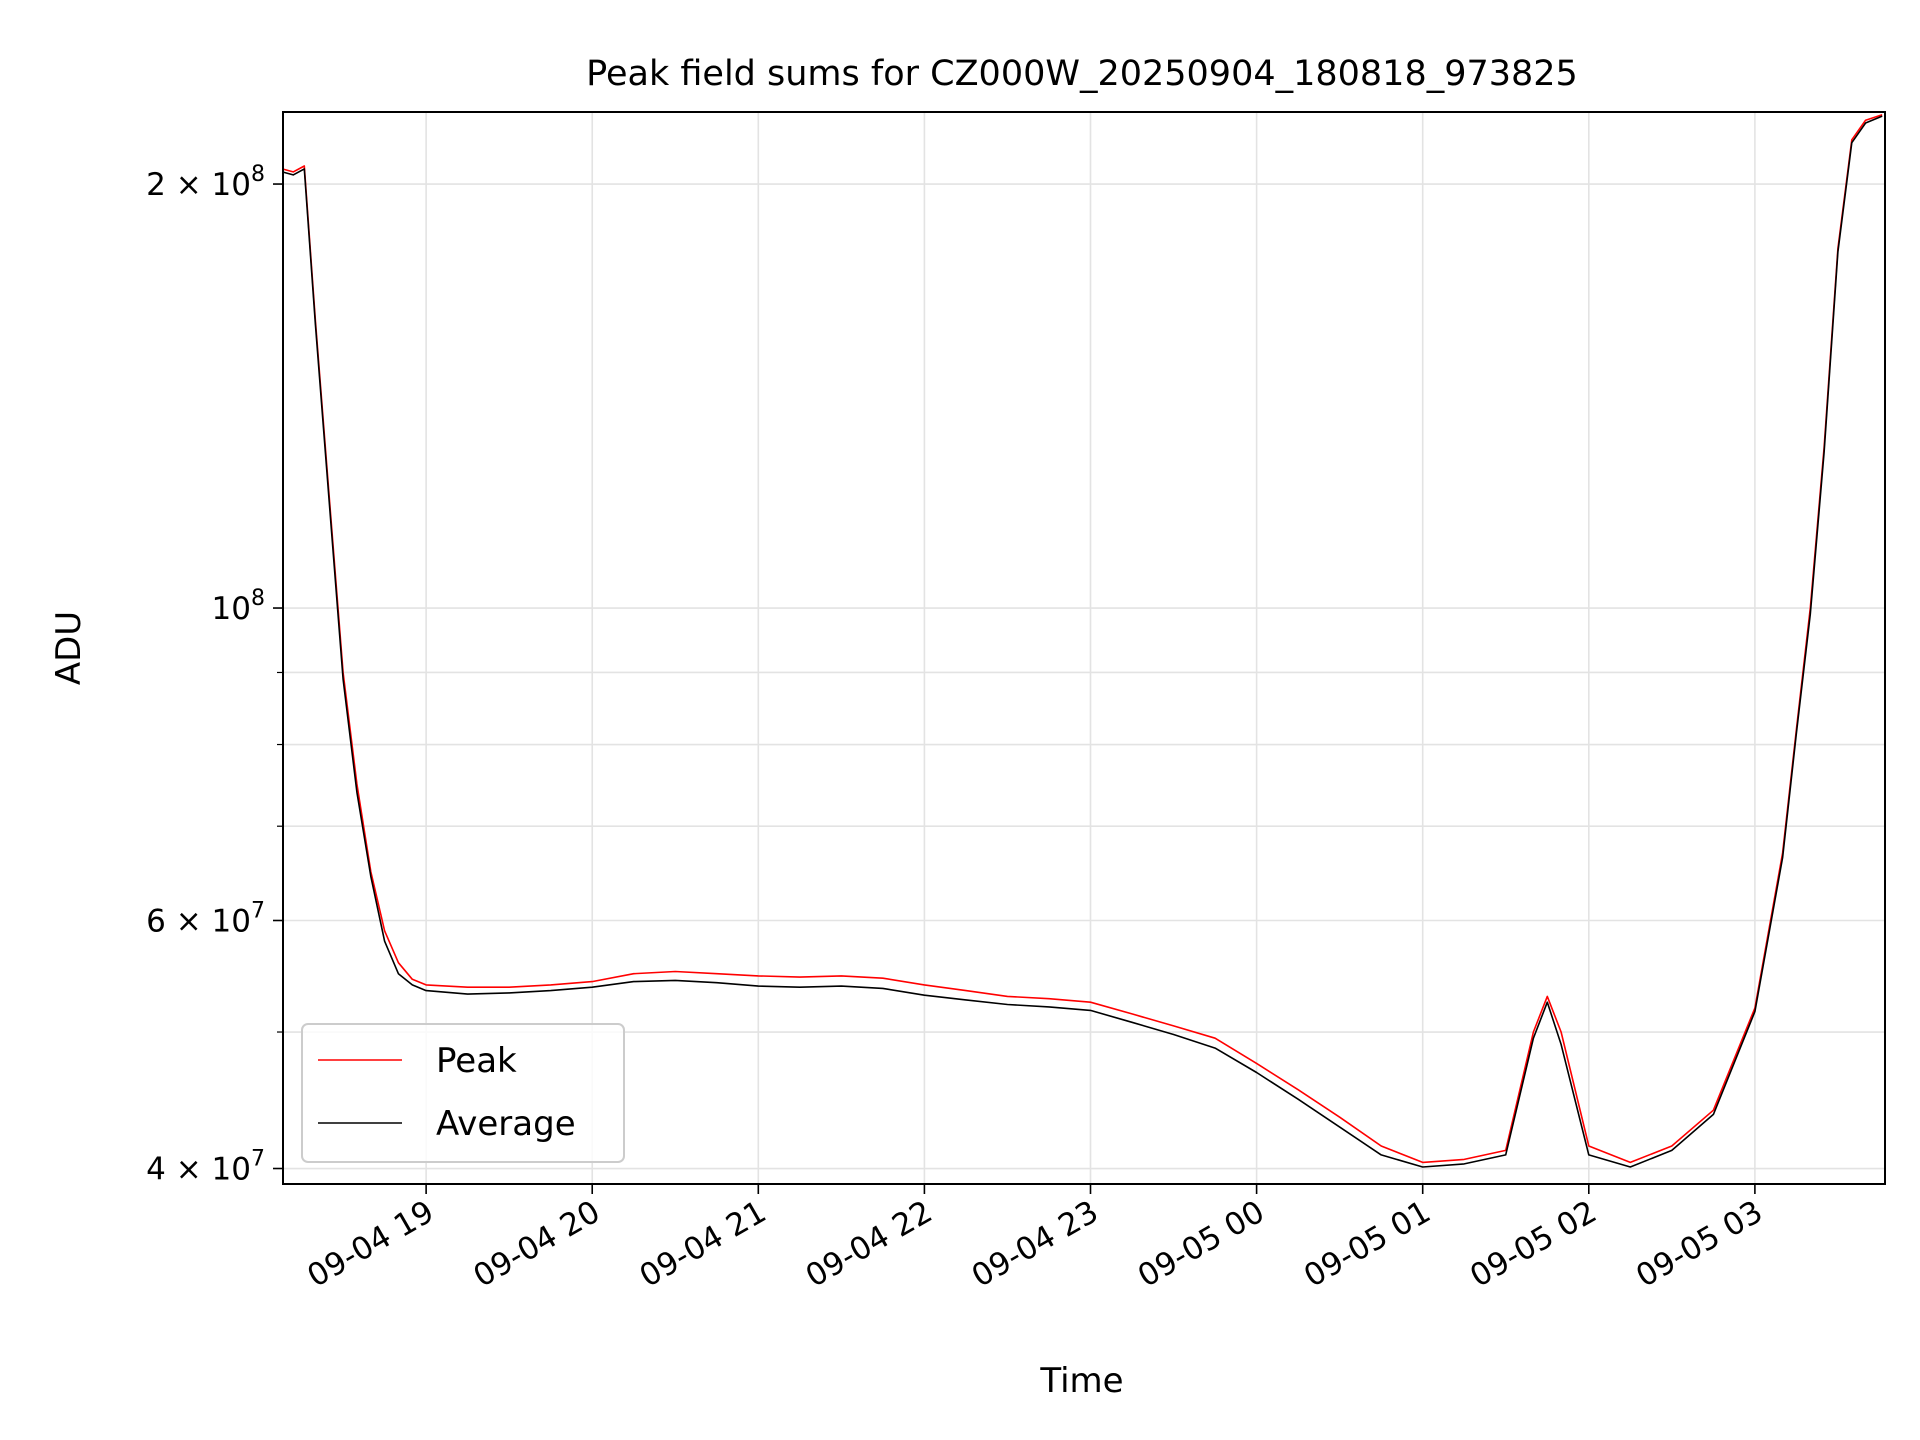 Image resolution: width=1920 pixels, height=1440 pixels. I want to click on legend-label-average: Average, so click(506, 1124).